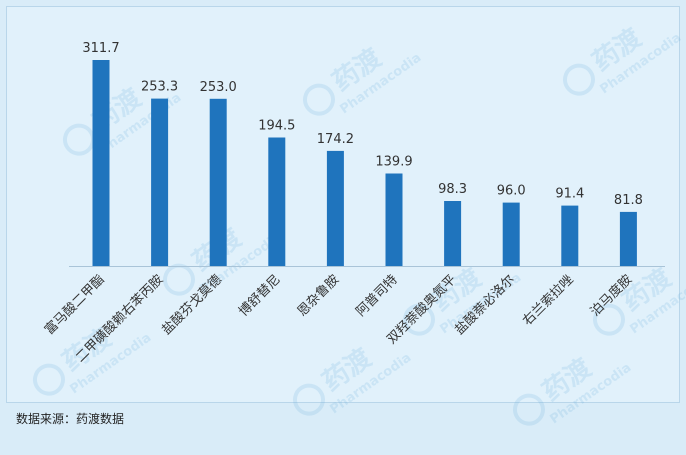 The image size is (686, 455). Describe the element at coordinates (218, 87) in the screenshot. I see `bar-value-label: 253.0` at that location.